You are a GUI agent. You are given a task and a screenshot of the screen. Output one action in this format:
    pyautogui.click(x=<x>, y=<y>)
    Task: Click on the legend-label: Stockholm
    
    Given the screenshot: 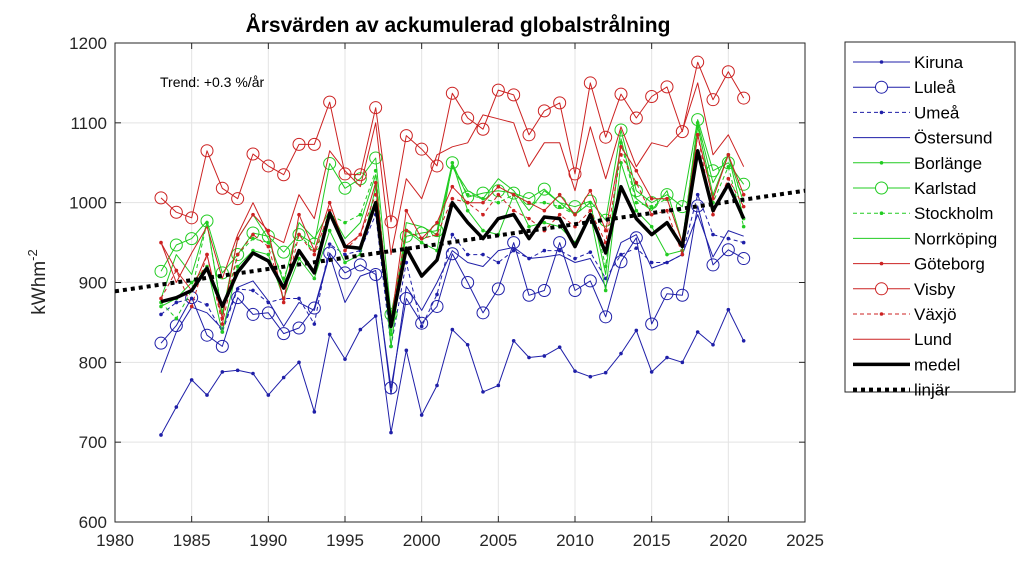 What is the action you would take?
    pyautogui.click(x=953, y=213)
    